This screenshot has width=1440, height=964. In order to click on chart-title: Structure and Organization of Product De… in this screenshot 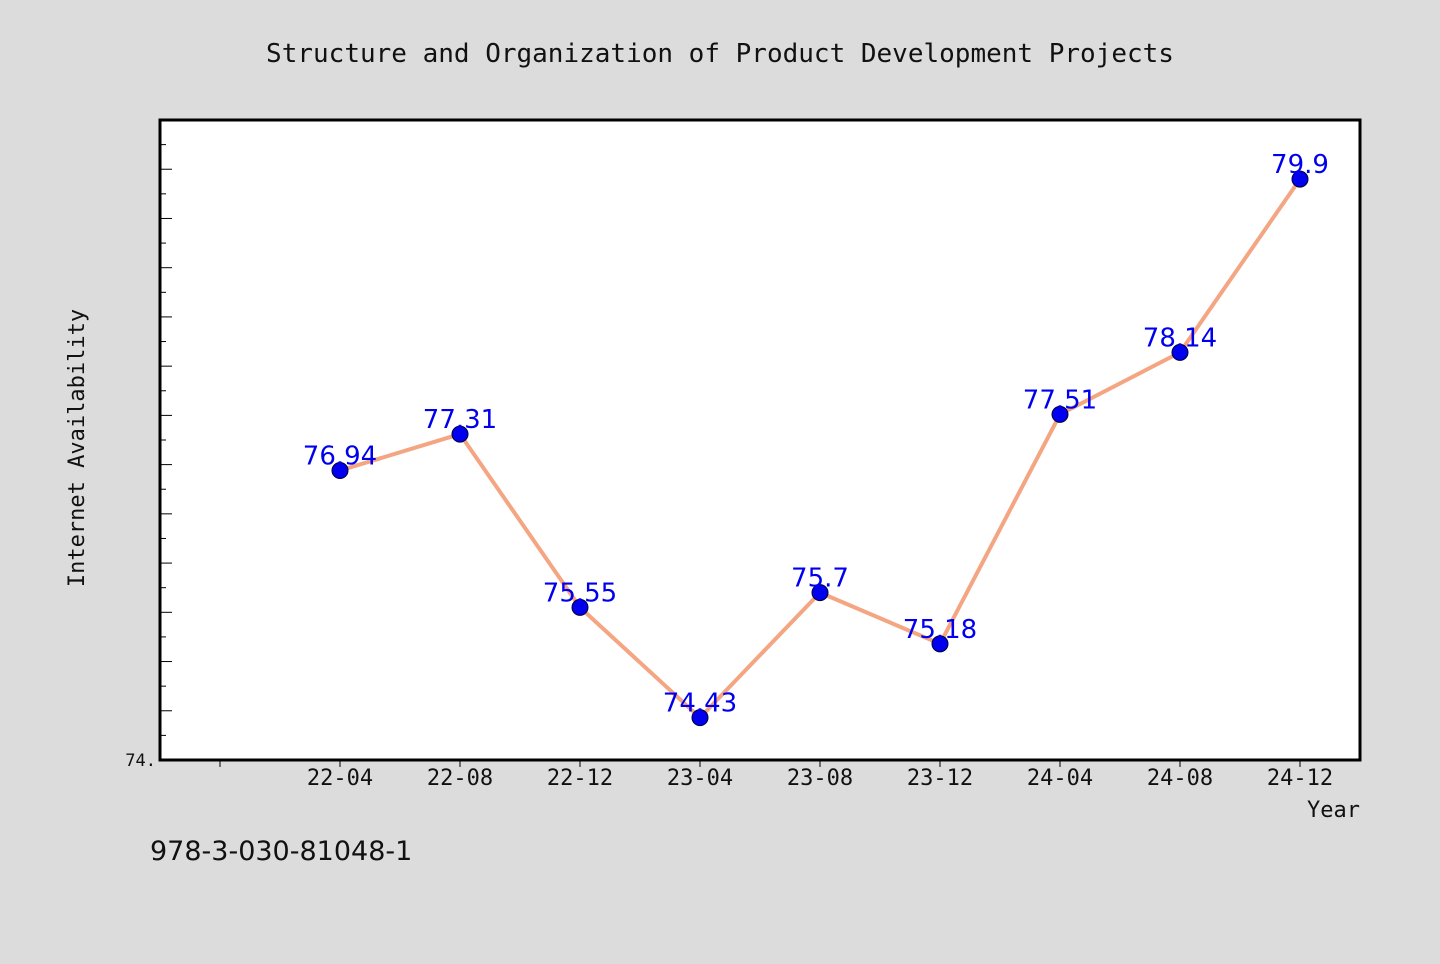, I will do `click(720, 54)`.